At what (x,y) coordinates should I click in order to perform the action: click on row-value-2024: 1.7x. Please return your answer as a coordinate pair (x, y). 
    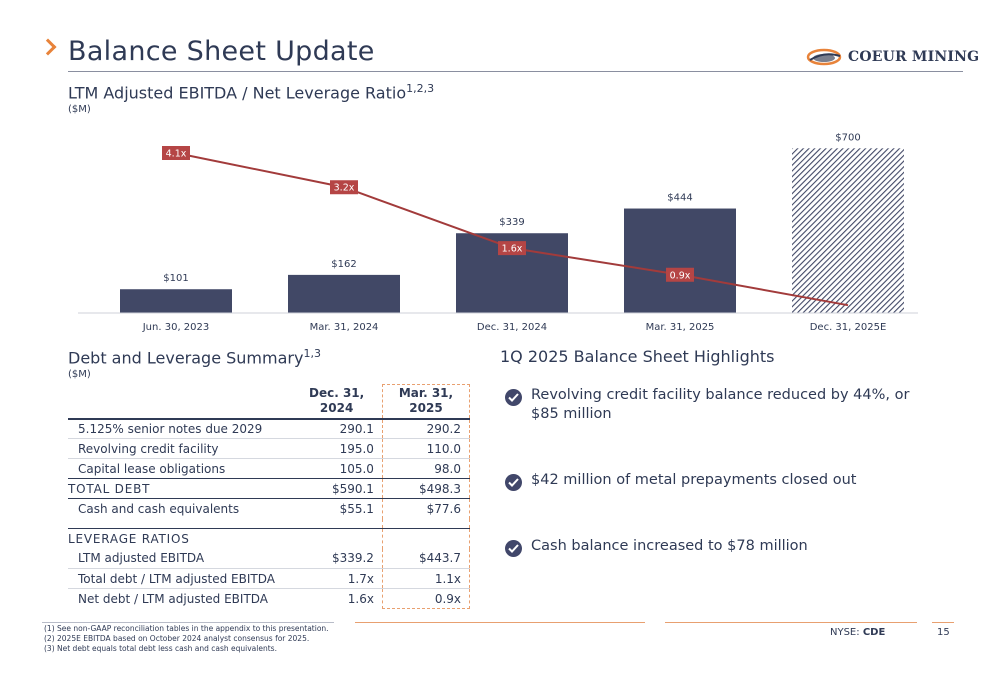
    Looking at the image, I should click on (337, 578).